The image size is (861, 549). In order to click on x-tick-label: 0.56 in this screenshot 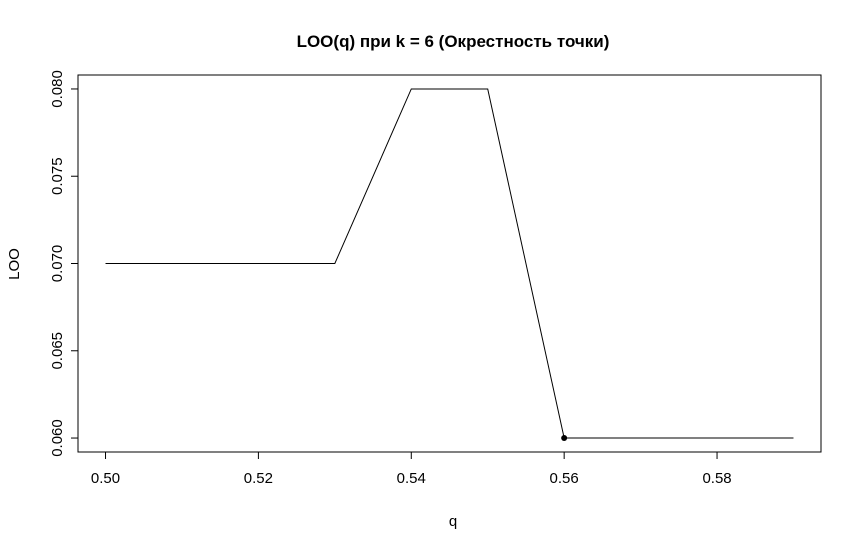, I will do `click(564, 478)`.